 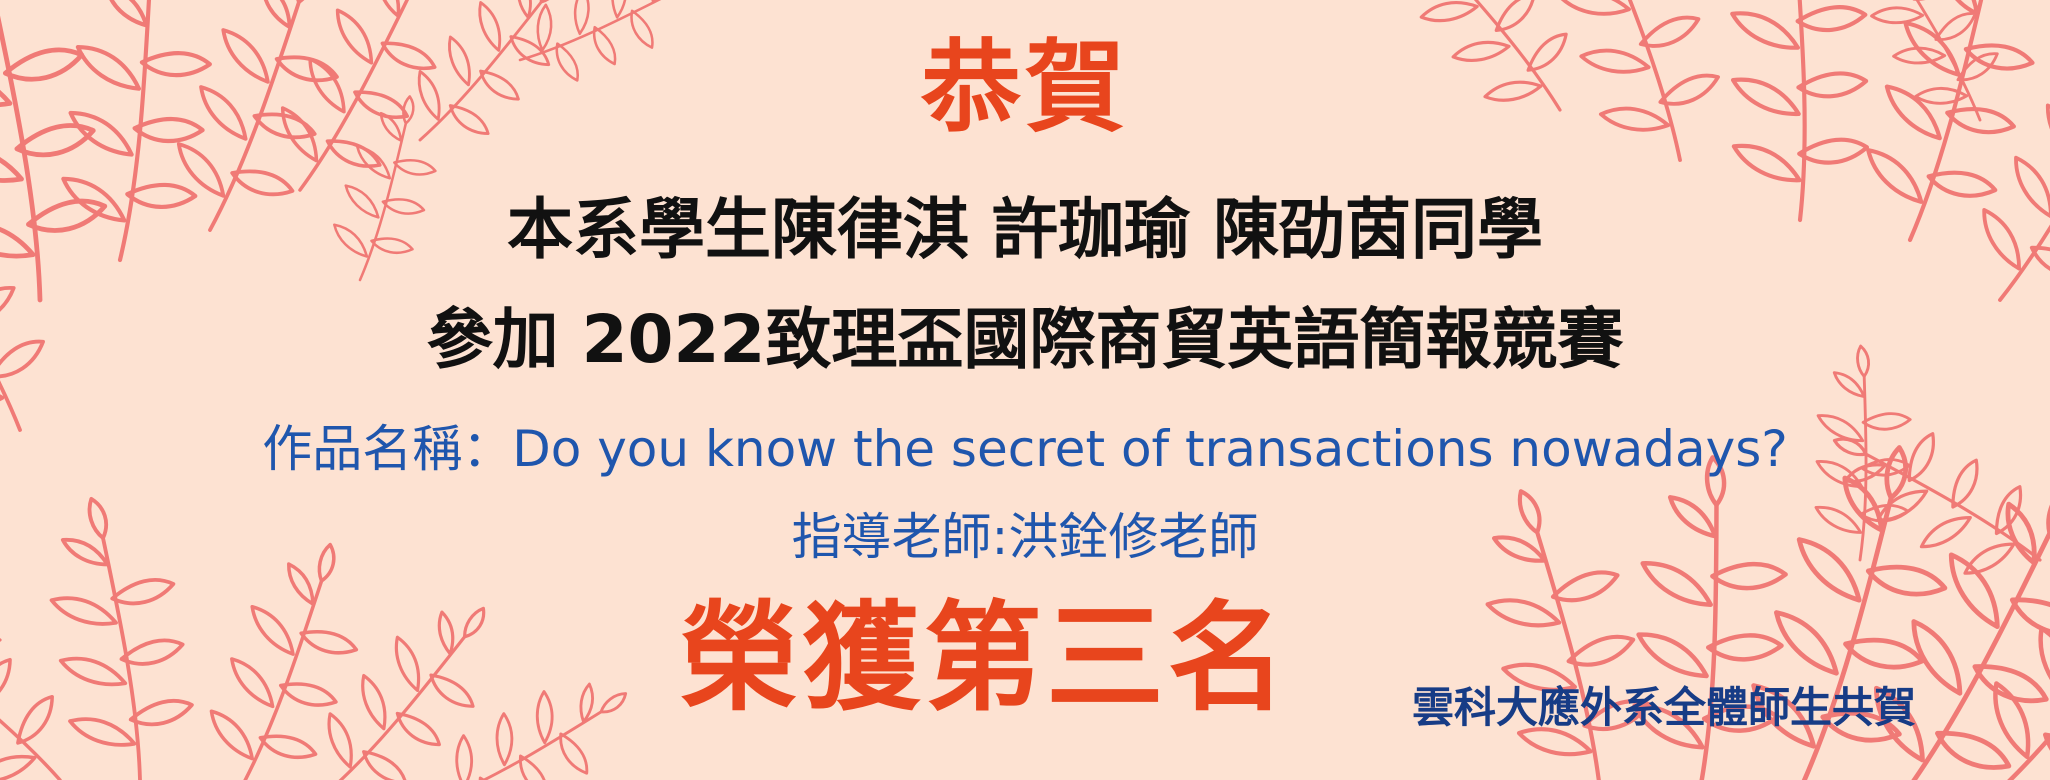 What do you see at coordinates (1025, 537) in the screenshot?
I see `advisor-line: 指導老師:洪銓修老師` at bounding box center [1025, 537].